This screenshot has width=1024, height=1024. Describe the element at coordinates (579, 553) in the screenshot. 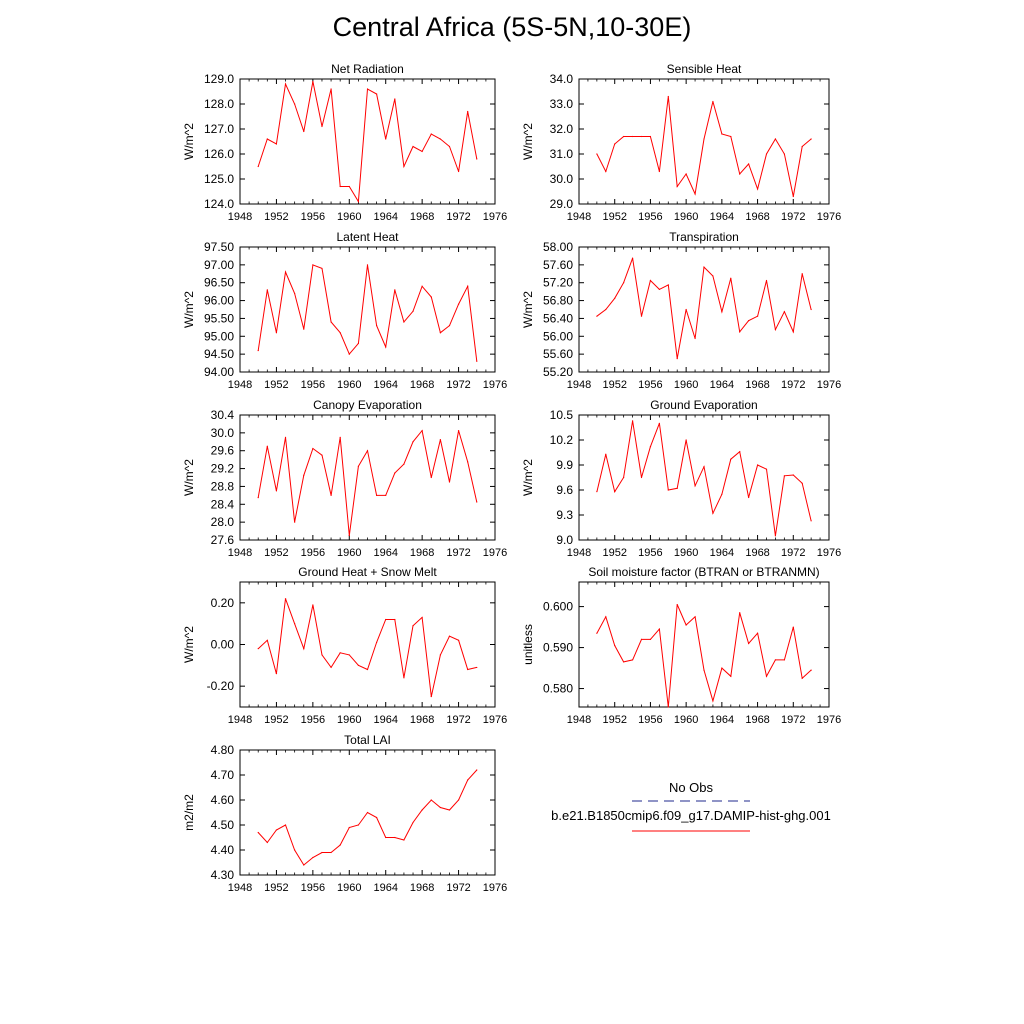

I see `x-tick-label: 1948` at that location.